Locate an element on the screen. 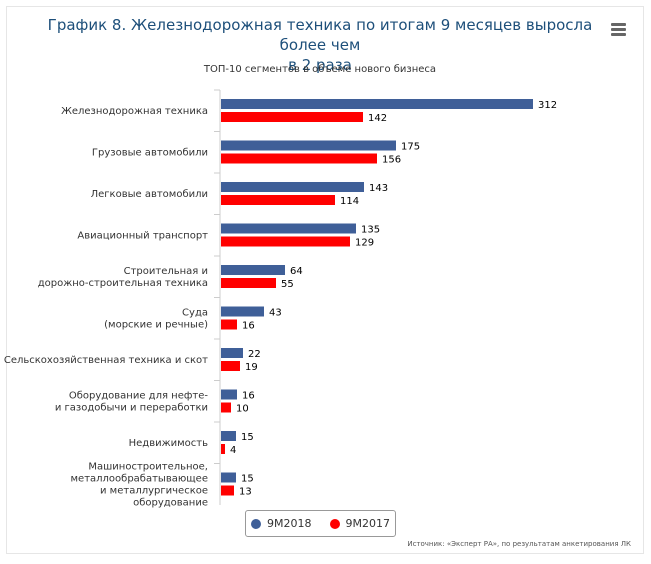  bar-9м2018-5 is located at coordinates (242, 311).